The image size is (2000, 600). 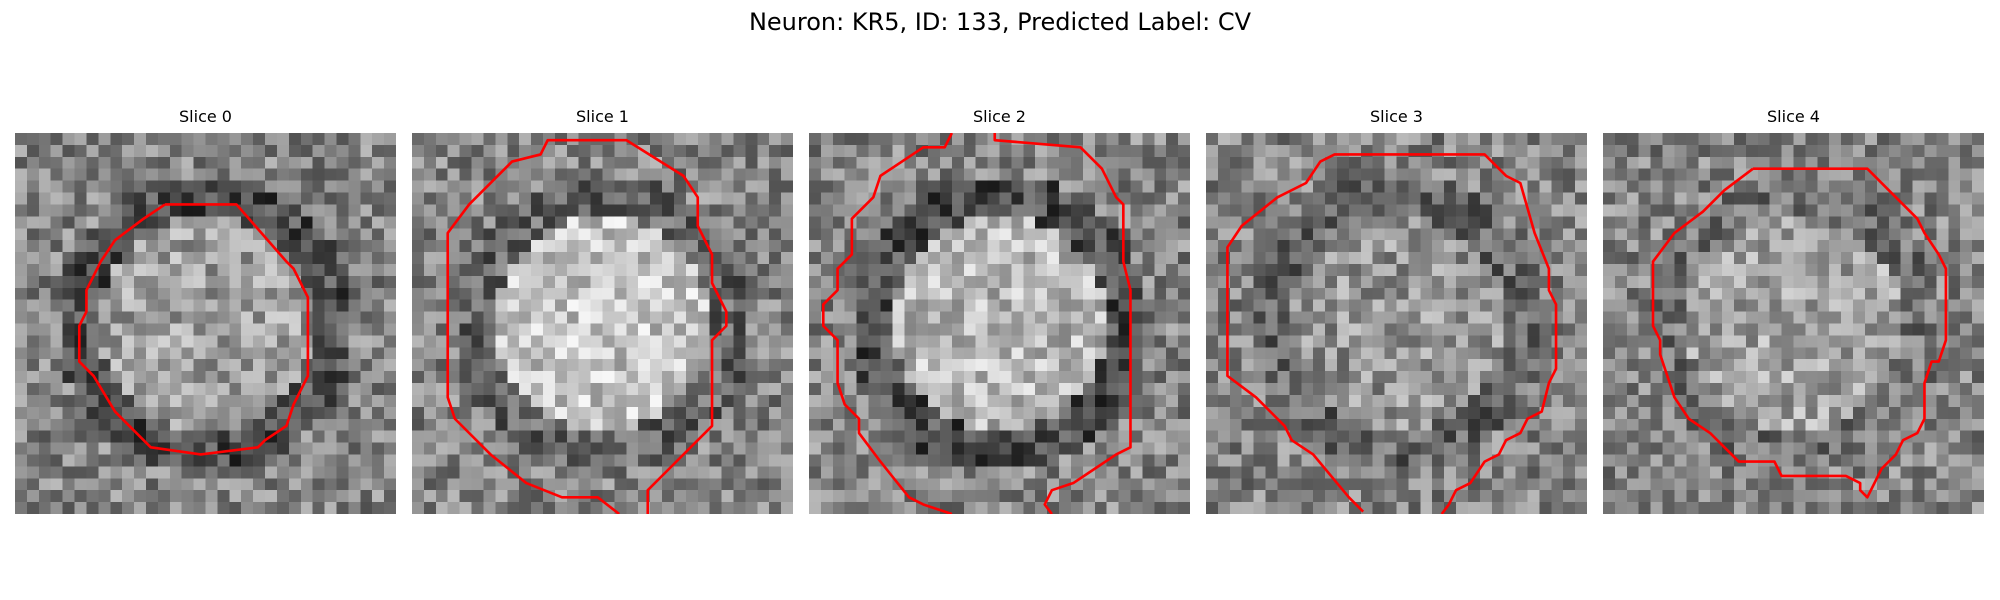 What do you see at coordinates (205, 116) in the screenshot?
I see `slice-title: Slice 0` at bounding box center [205, 116].